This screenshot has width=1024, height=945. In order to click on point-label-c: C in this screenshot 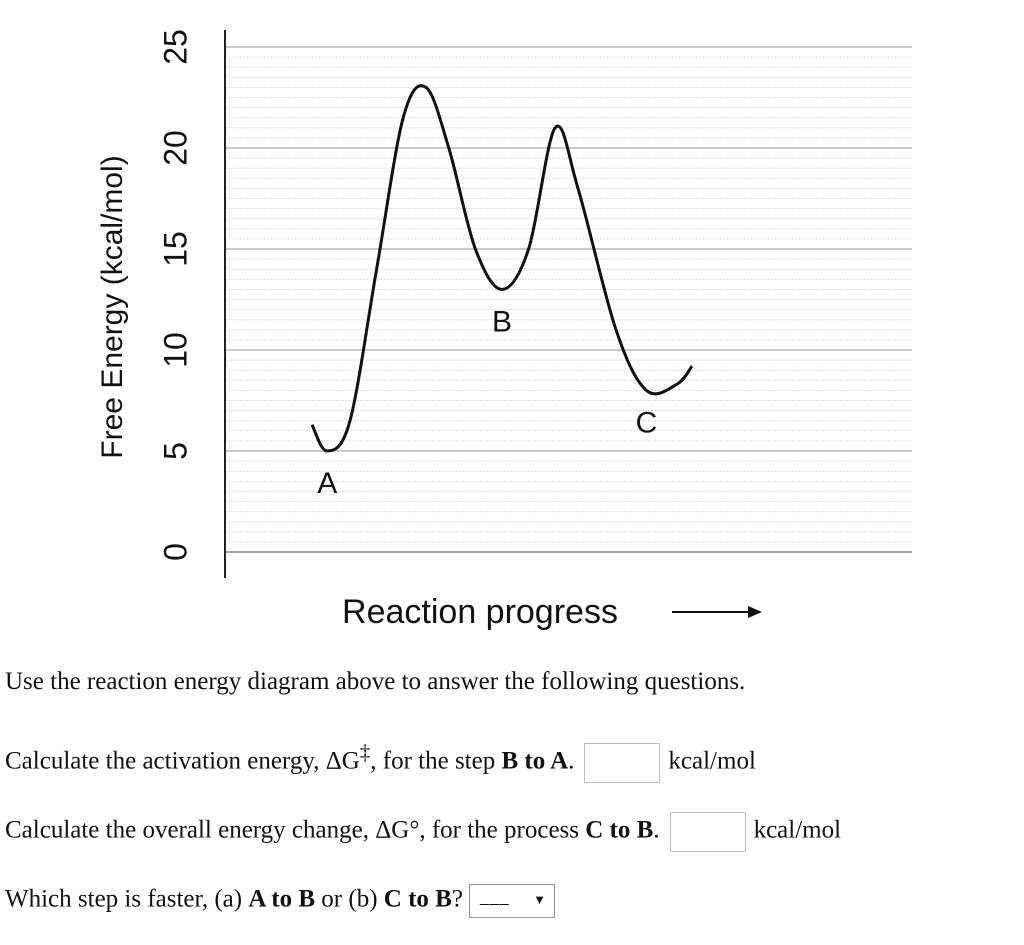, I will do `click(647, 422)`.